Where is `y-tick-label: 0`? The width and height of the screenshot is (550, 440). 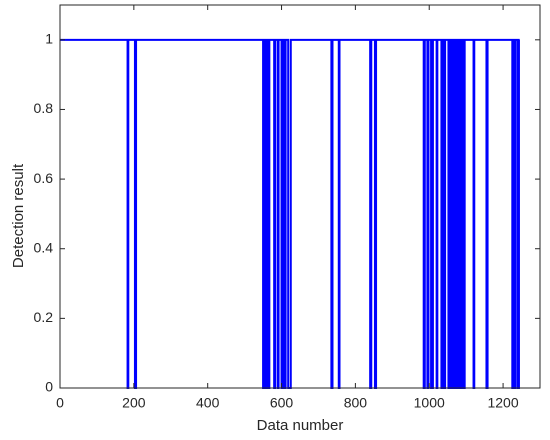 y-tick-label: 0 is located at coordinates (49, 387).